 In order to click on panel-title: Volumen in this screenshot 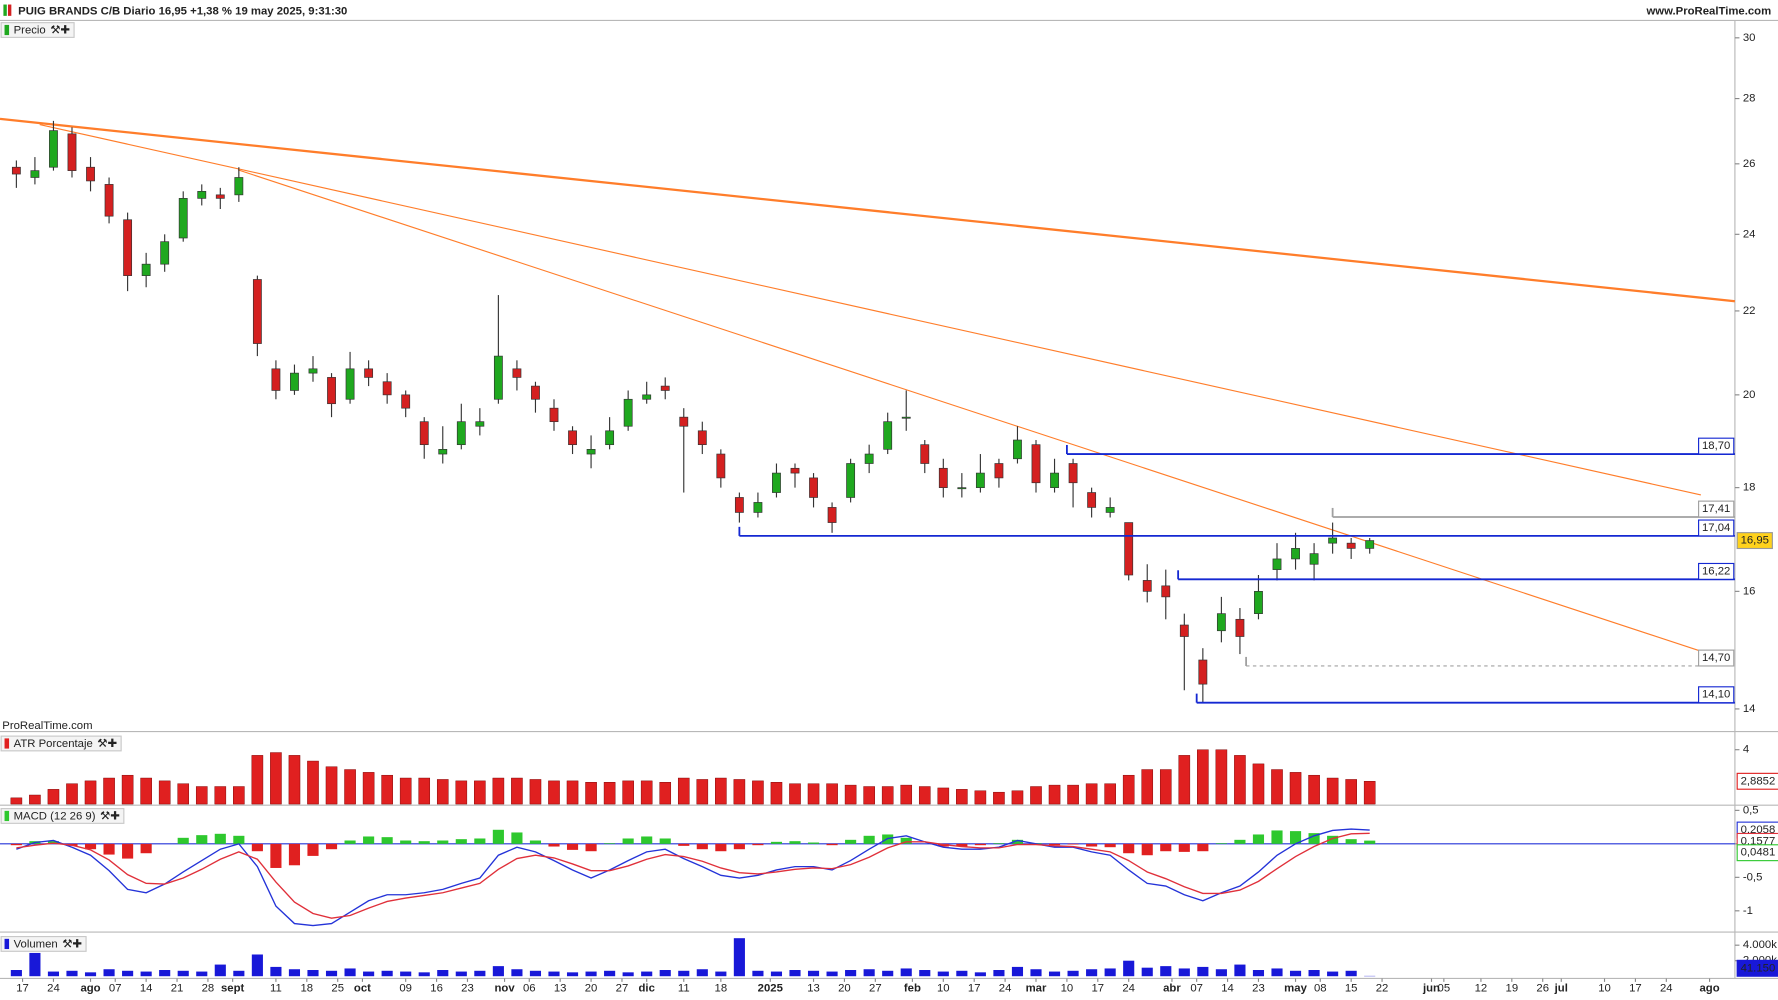, I will do `click(36, 945)`.